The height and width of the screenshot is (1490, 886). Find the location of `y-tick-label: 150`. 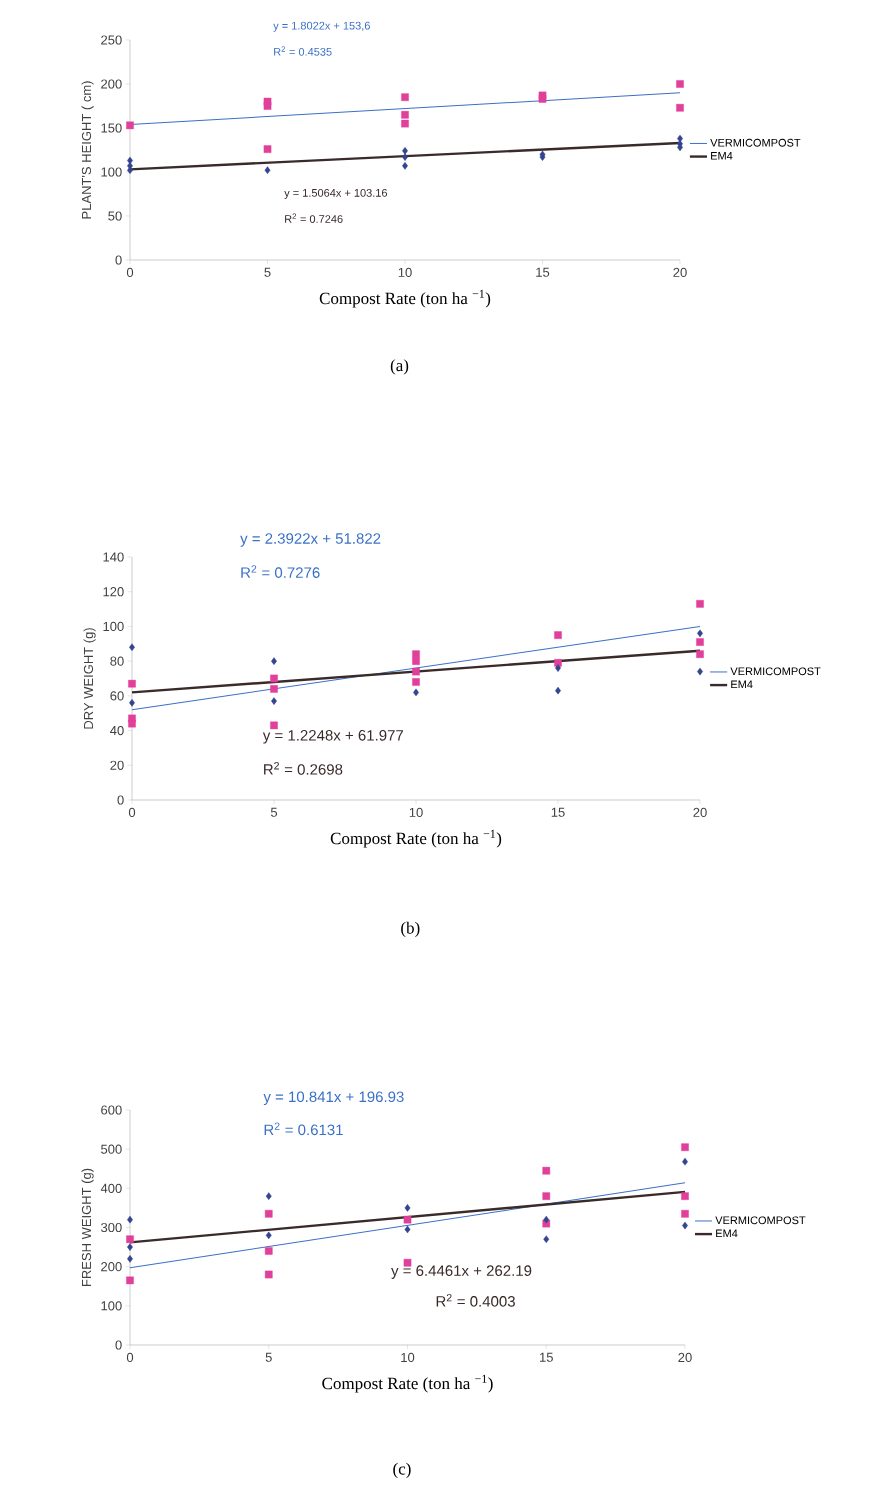

y-tick-label: 150 is located at coordinates (111, 128).